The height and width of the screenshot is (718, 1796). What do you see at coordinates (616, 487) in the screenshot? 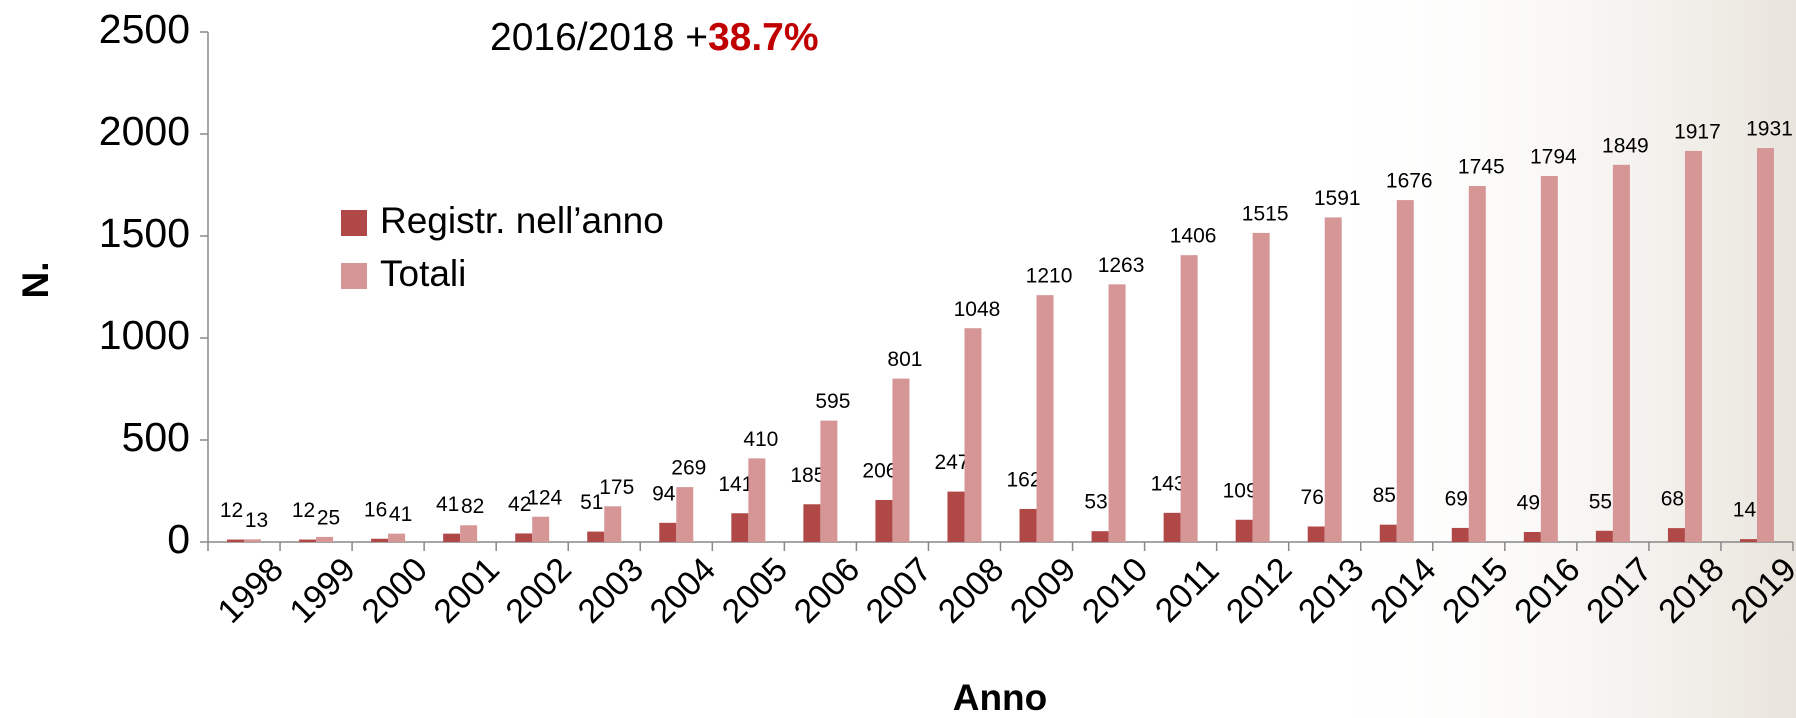
I see `data-label: 175` at bounding box center [616, 487].